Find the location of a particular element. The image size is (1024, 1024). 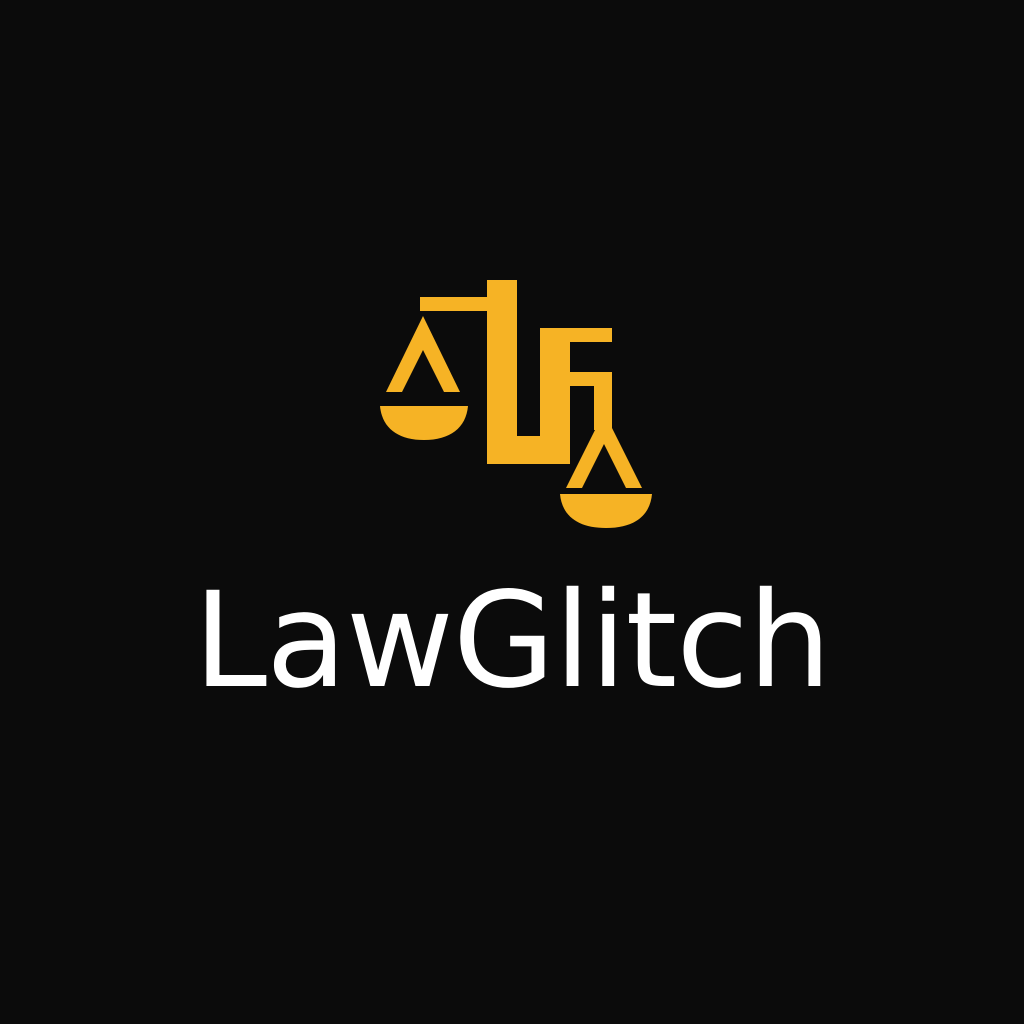

letter-l-stem is located at coordinates (502, 372).